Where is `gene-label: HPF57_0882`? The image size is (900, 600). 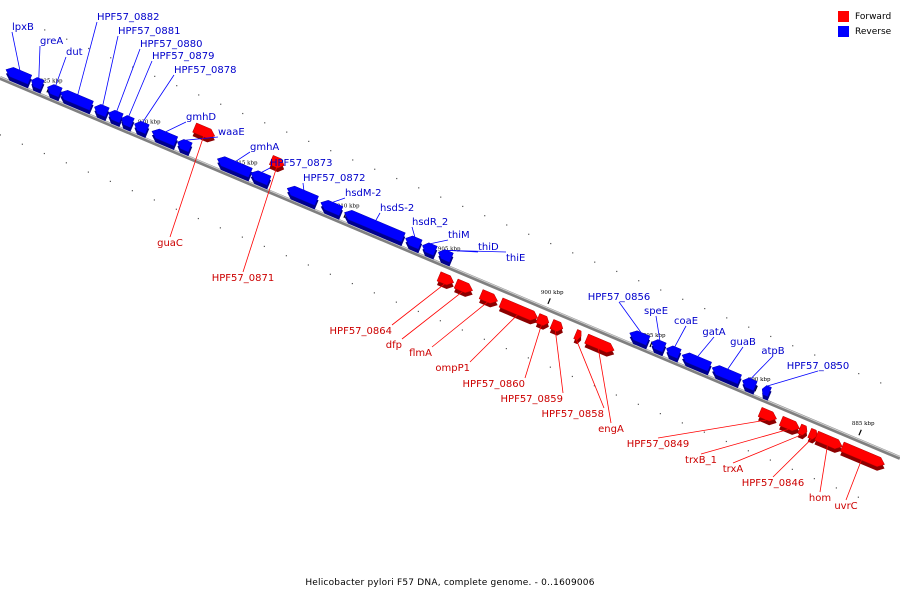
gene-label: HPF57_0882 is located at coordinates (128, 17).